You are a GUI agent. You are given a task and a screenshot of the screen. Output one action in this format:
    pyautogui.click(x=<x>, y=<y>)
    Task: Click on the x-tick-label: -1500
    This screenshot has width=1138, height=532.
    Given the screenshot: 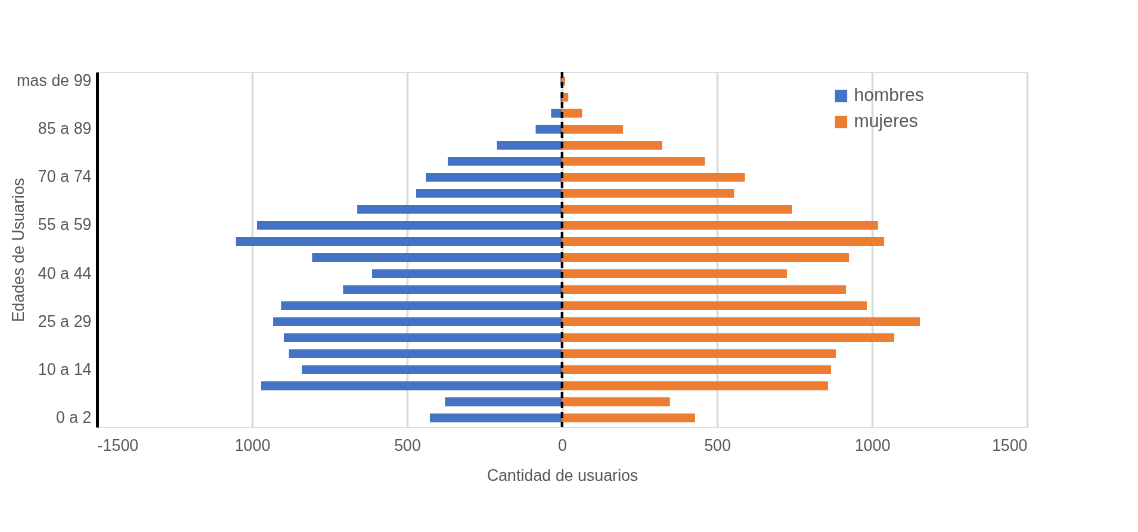 What is the action you would take?
    pyautogui.click(x=118, y=445)
    